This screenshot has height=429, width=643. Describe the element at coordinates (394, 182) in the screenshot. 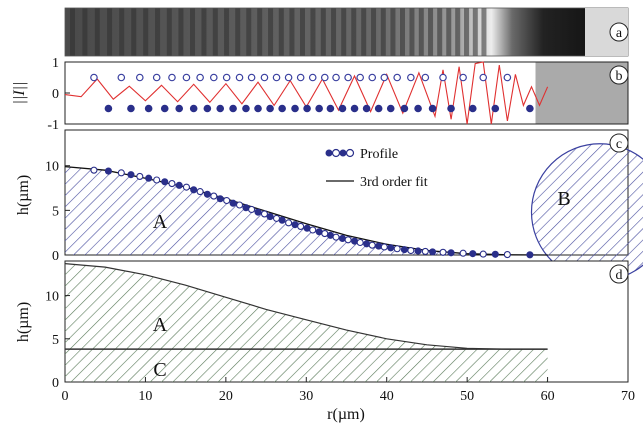

I see `legend-fit-label: 3rd order fit` at that location.